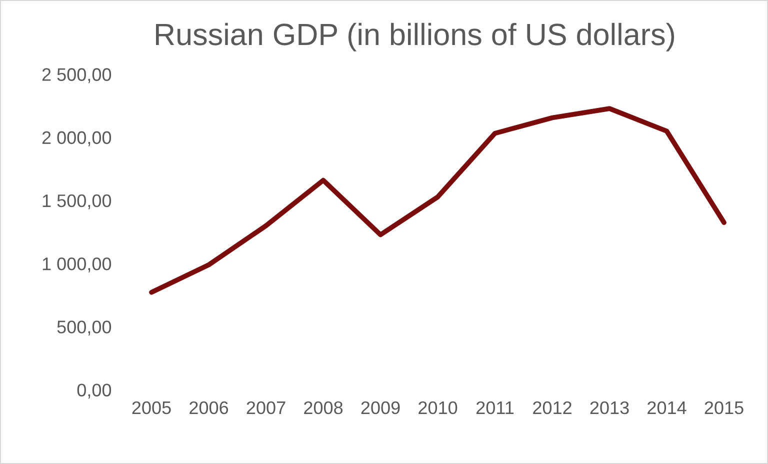 The height and width of the screenshot is (464, 768). Describe the element at coordinates (77, 76) in the screenshot. I see `y-tick-label: 2 500,00` at that location.